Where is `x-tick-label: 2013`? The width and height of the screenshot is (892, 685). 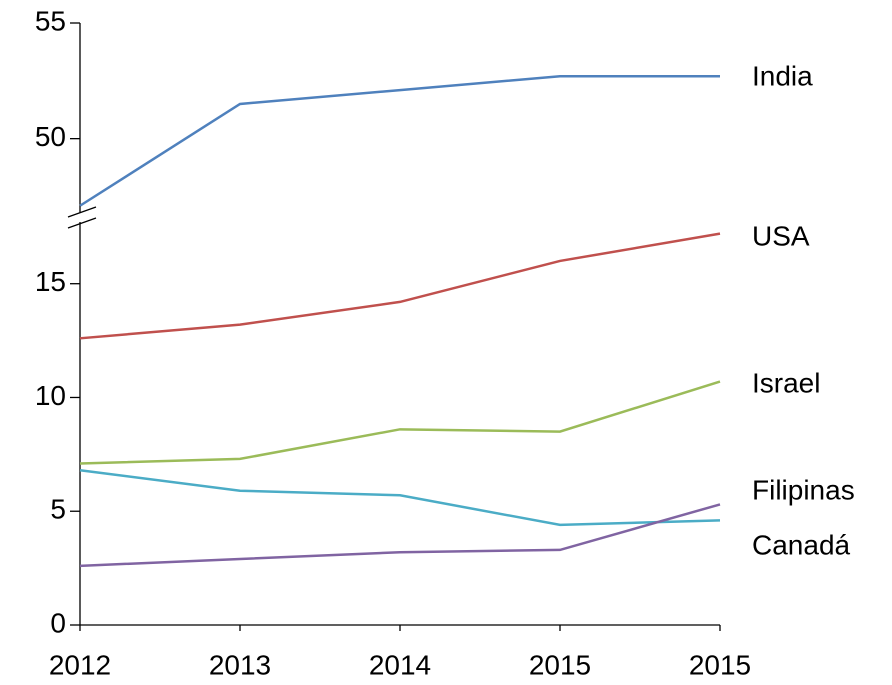
x-tick-label: 2013 is located at coordinates (240, 664).